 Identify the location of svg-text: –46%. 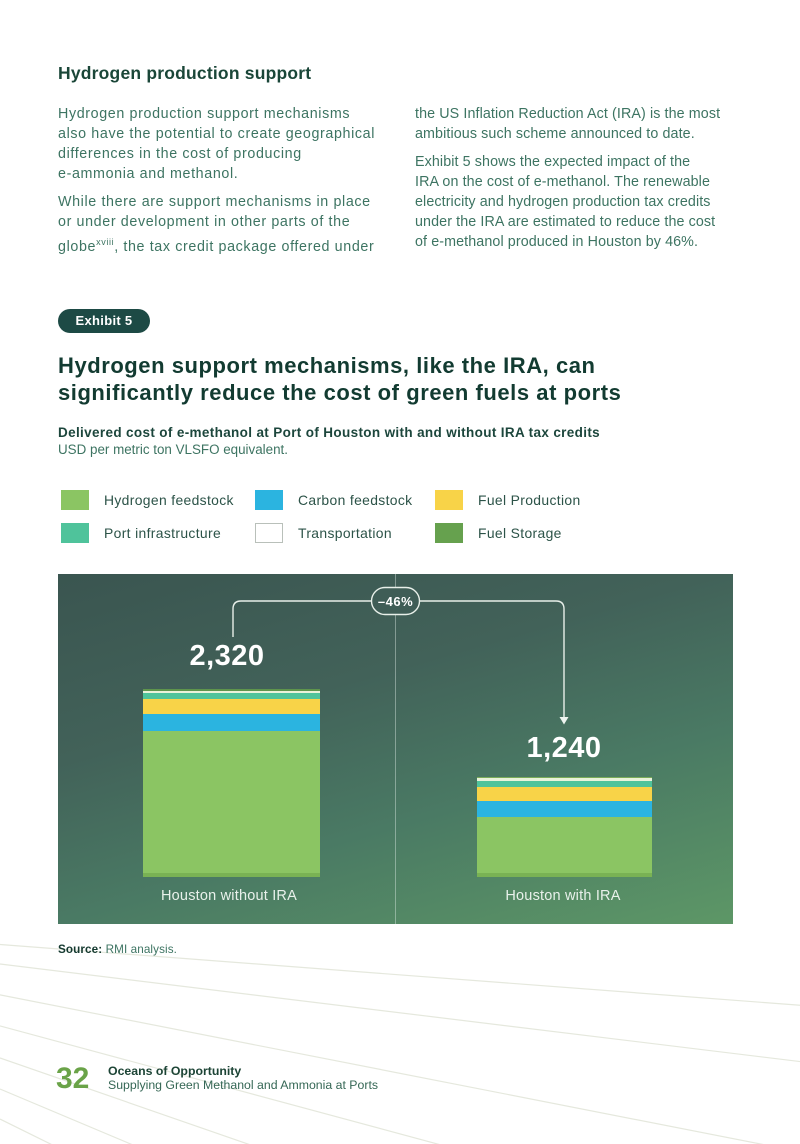
(395, 601).